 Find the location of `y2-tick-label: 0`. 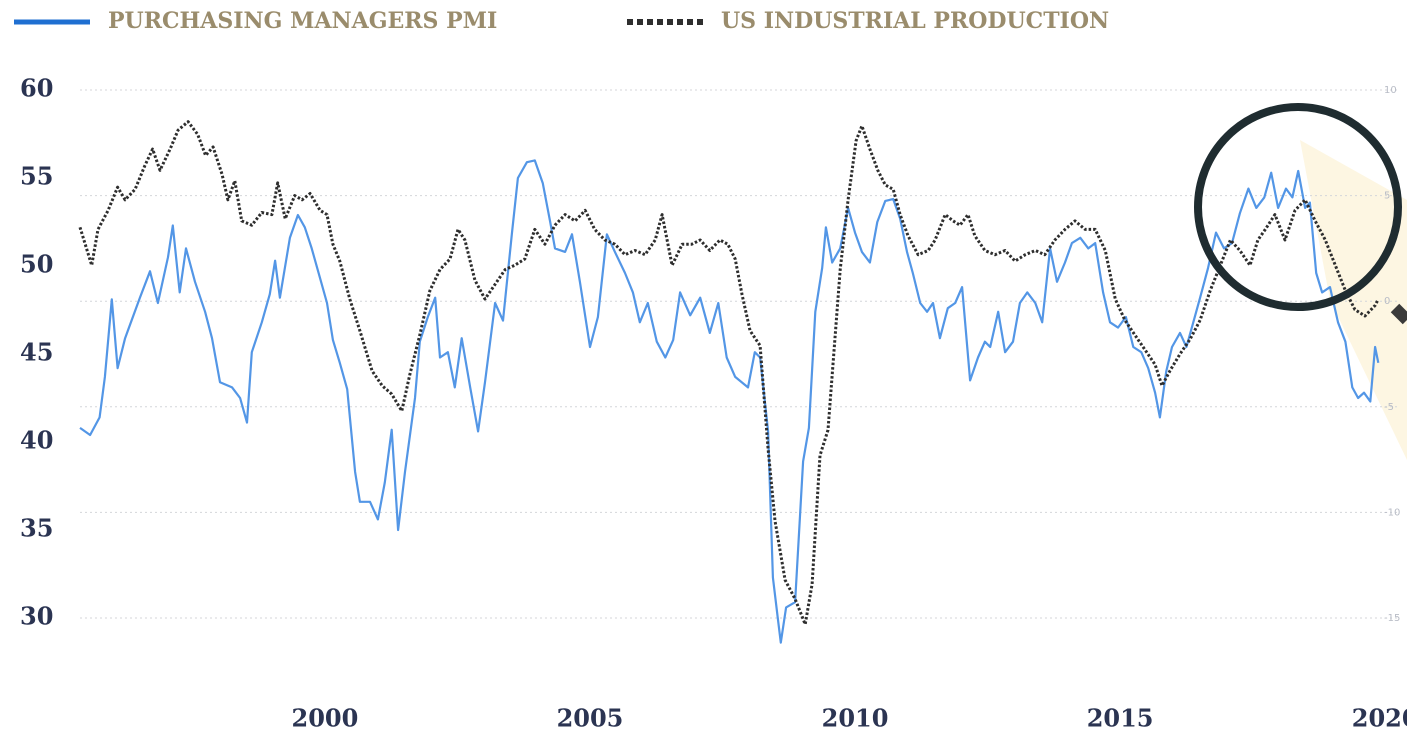

y2-tick-label: 0 is located at coordinates (1387, 301).